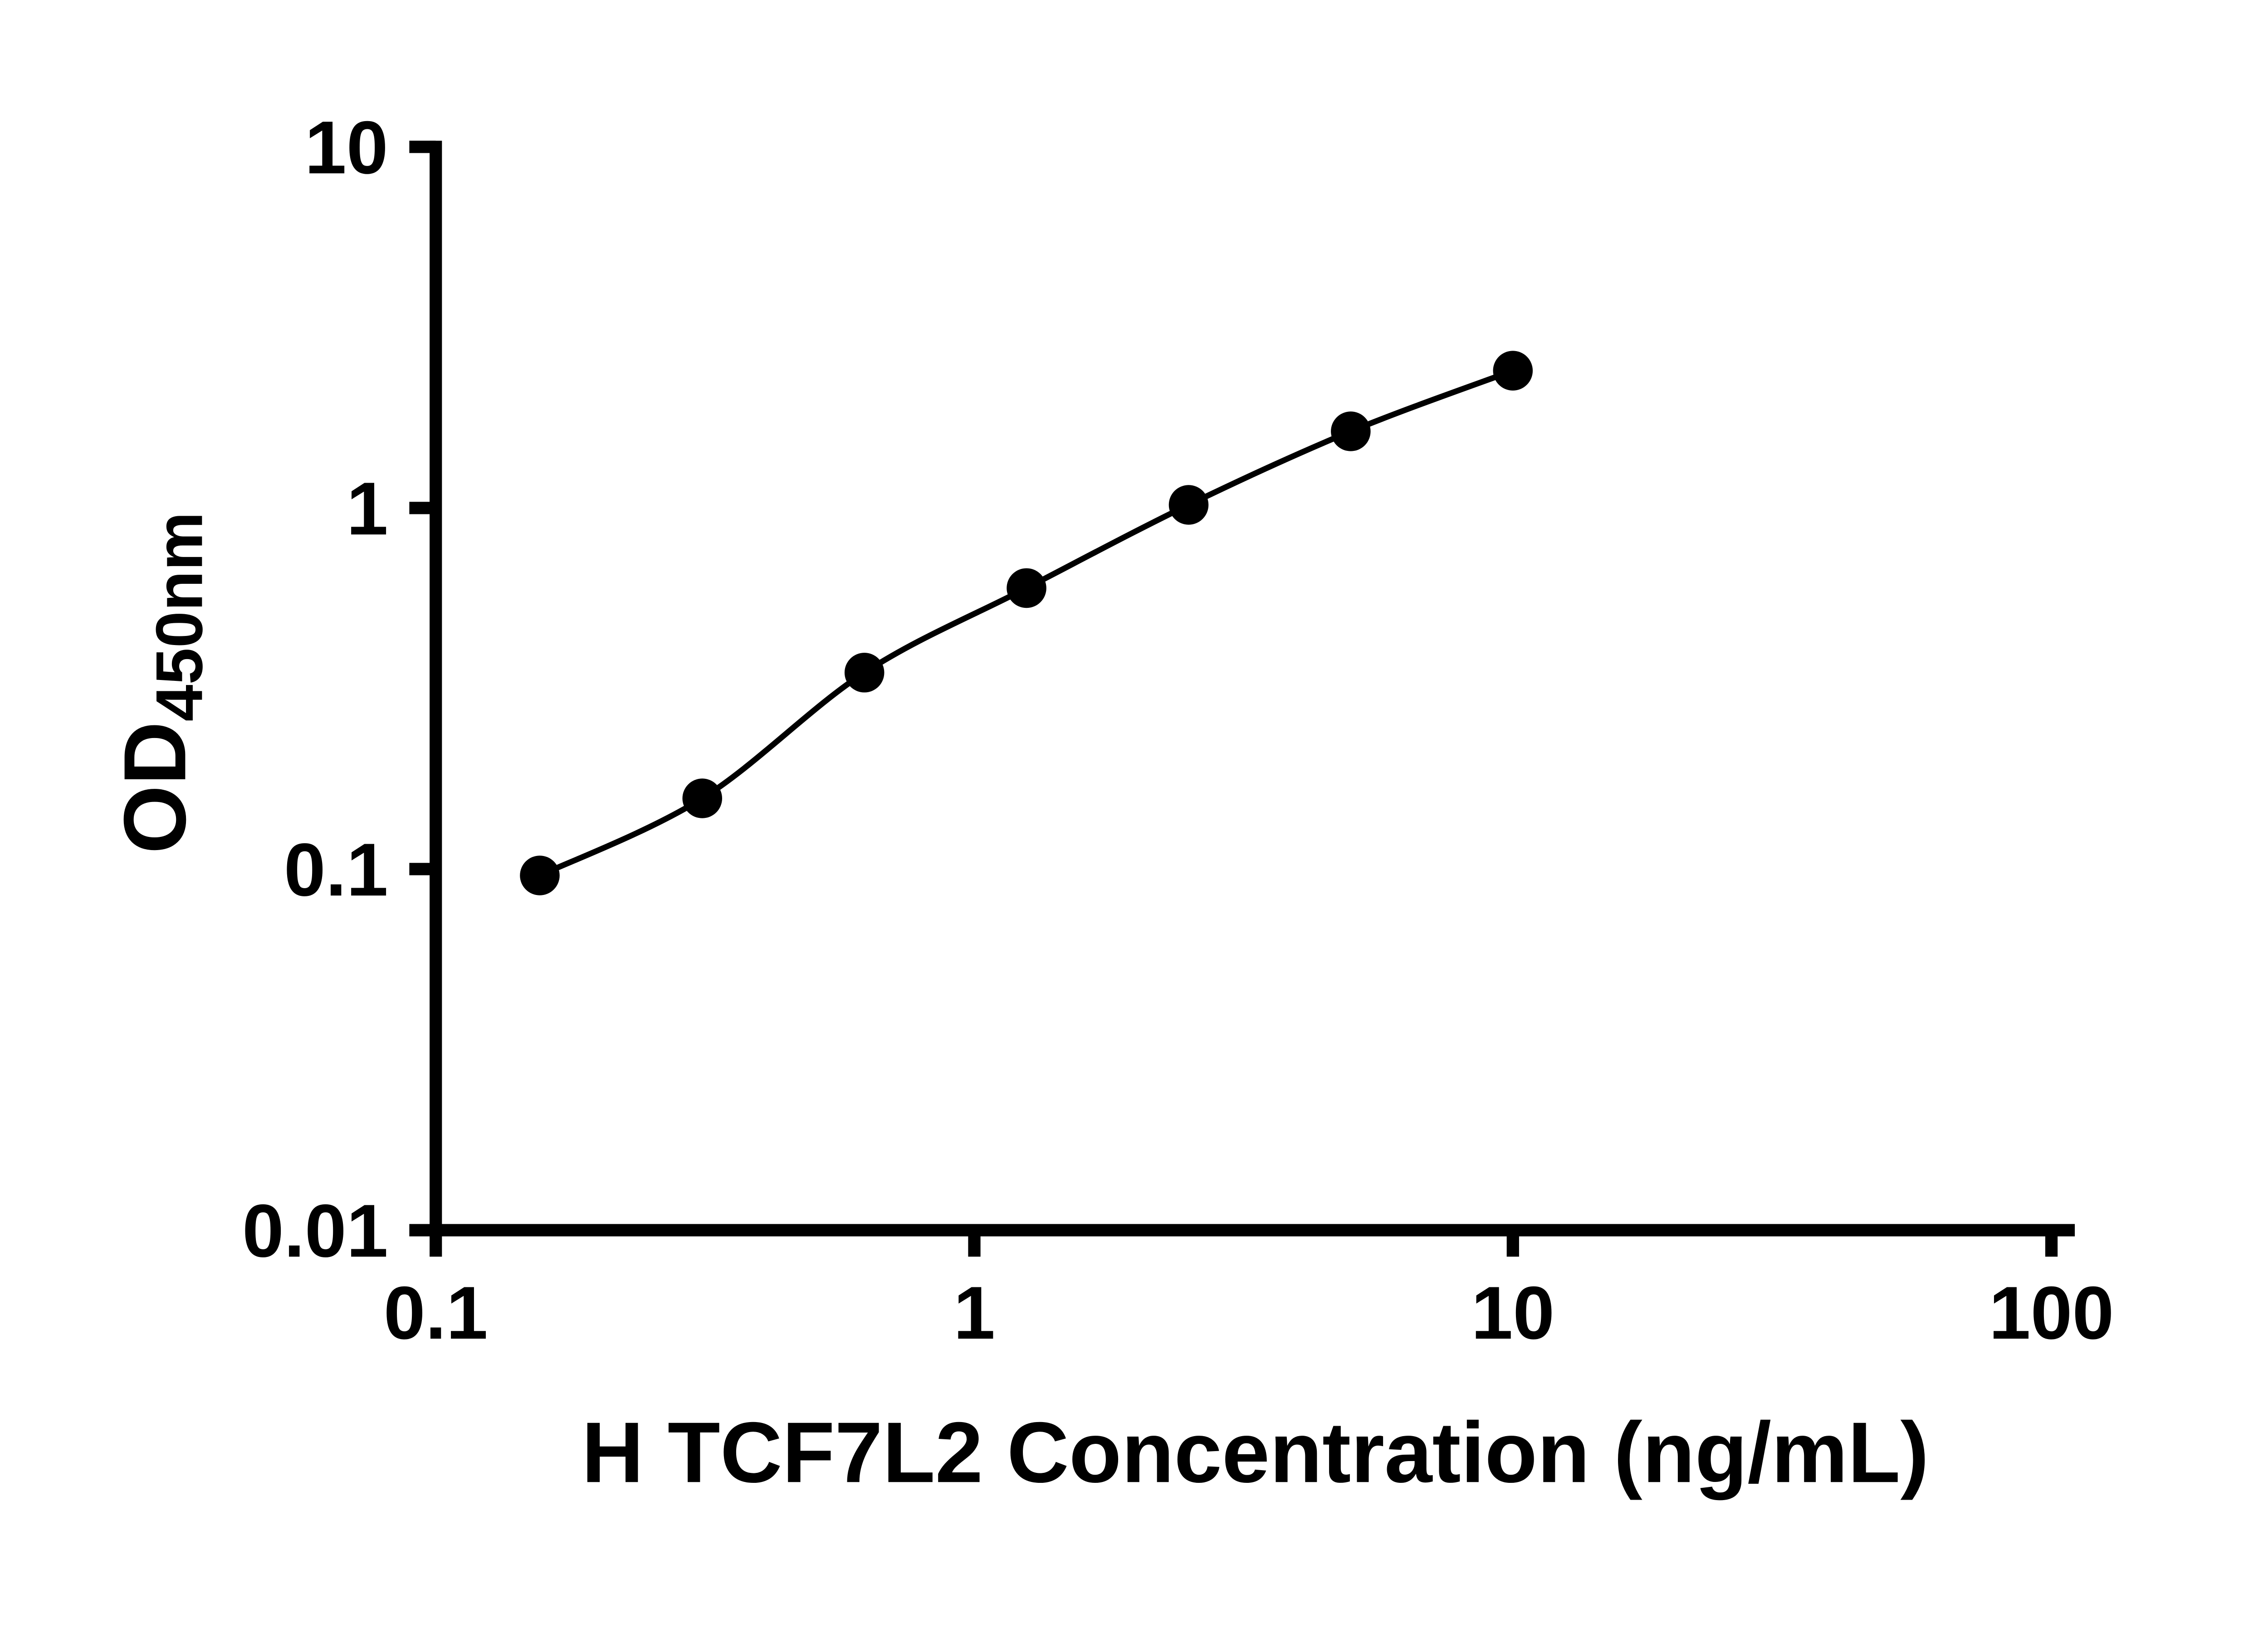 The image size is (2268, 1633). Describe the element at coordinates (2051, 1313) in the screenshot. I see `x-tick-label: 100` at that location.